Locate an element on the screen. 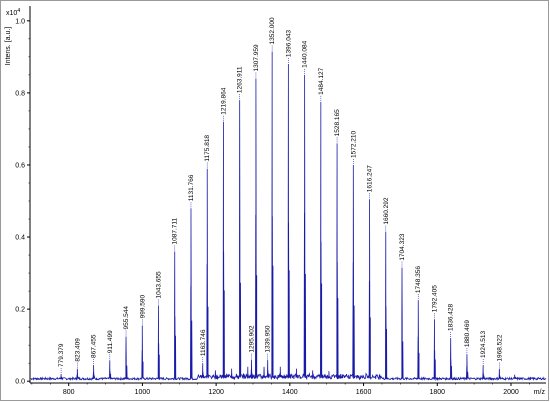 The width and height of the screenshot is (550, 402). peak-label: 1440.084 is located at coordinates (305, 53).